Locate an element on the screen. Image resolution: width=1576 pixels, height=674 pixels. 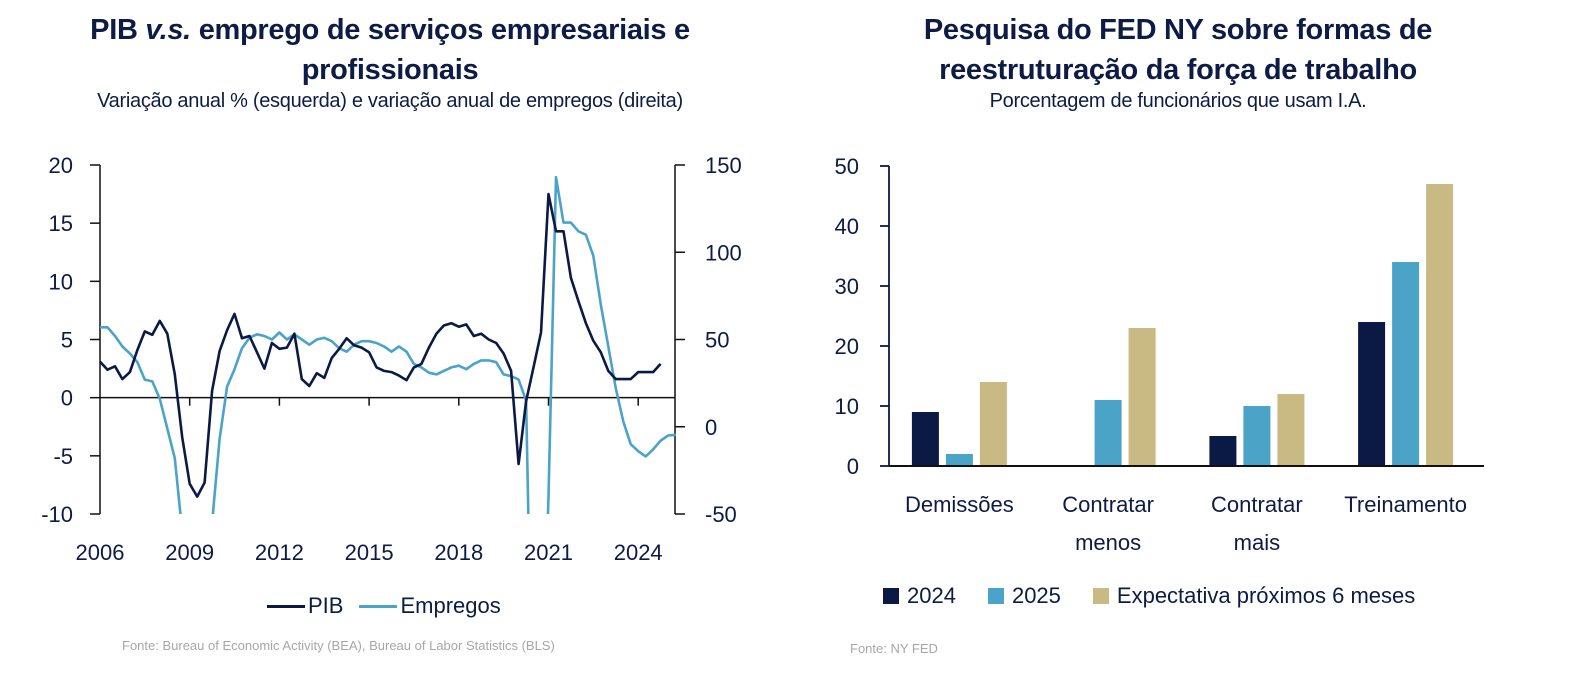
category-label: menos is located at coordinates (1108, 542).